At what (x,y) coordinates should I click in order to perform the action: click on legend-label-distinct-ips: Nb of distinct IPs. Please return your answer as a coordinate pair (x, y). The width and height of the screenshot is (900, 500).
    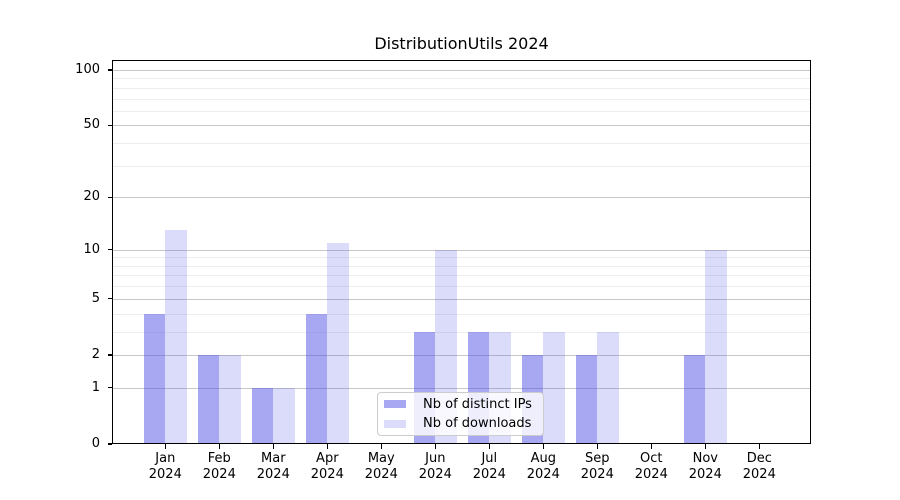
    Looking at the image, I should click on (477, 404).